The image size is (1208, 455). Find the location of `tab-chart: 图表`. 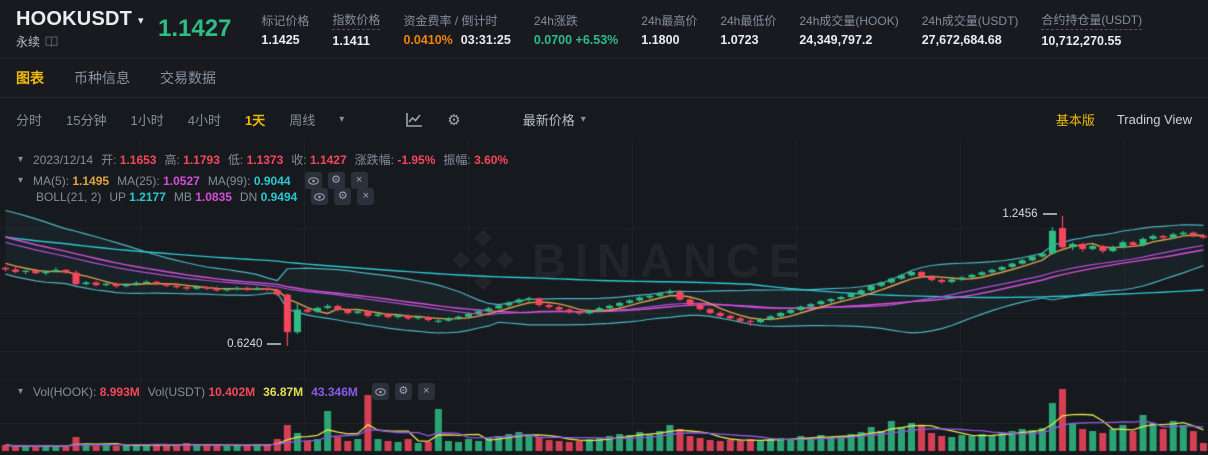

tab-chart: 图表 is located at coordinates (30, 78).